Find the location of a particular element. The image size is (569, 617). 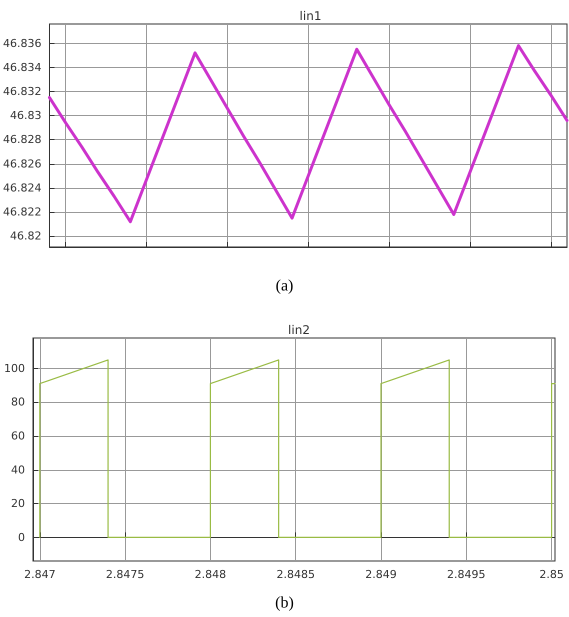

y-tick-label: 46.83 is located at coordinates (26, 115).